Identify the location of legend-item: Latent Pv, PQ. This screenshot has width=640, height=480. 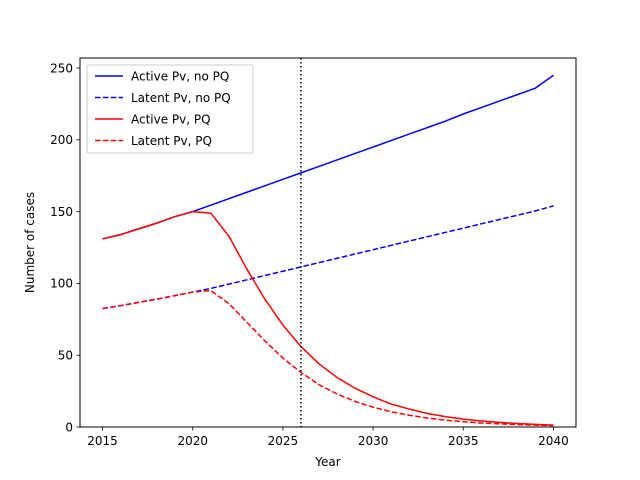
(153, 141).